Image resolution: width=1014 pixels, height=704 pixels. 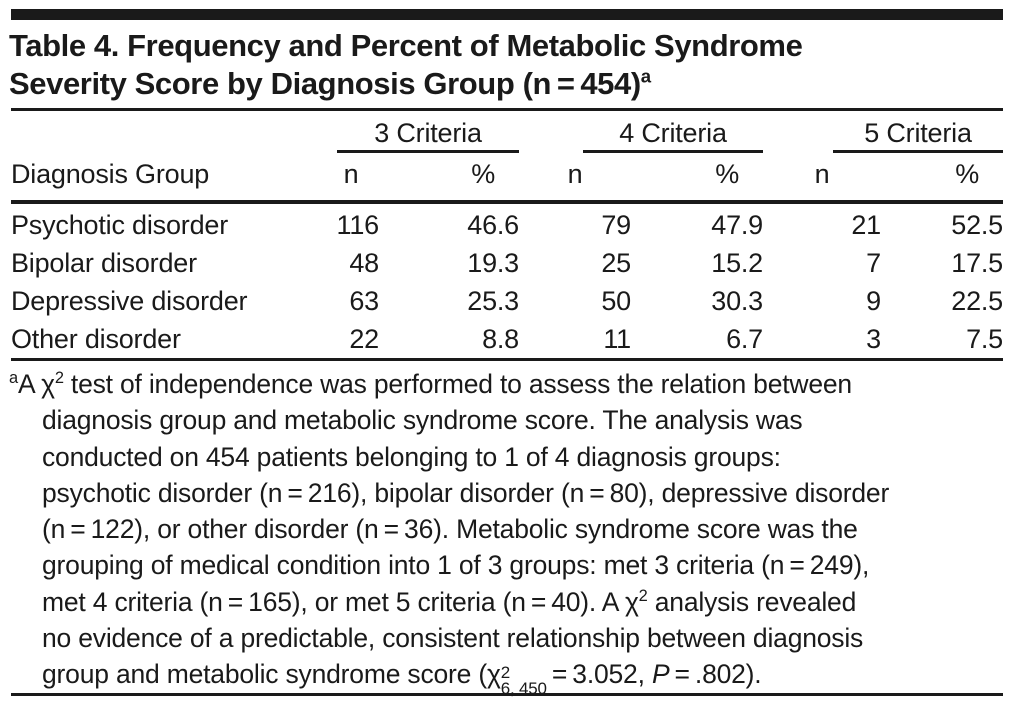 I want to click on pct-value-cell: 46.6, so click(x=493, y=225).